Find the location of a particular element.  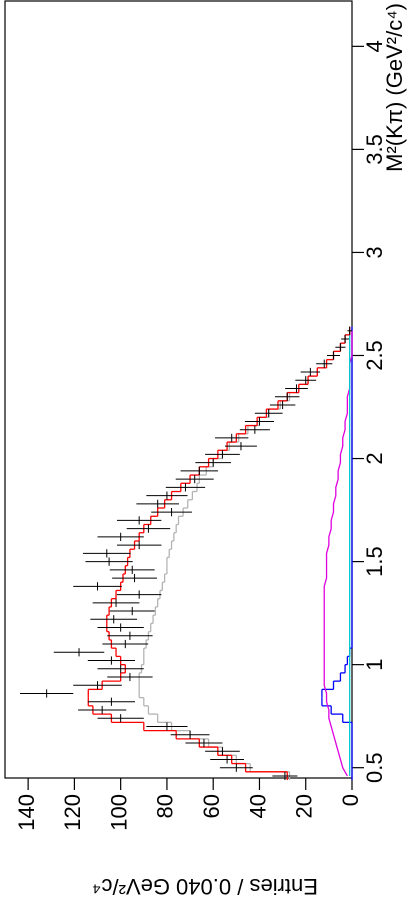

y-tick-label: 100 is located at coordinates (118, 812).